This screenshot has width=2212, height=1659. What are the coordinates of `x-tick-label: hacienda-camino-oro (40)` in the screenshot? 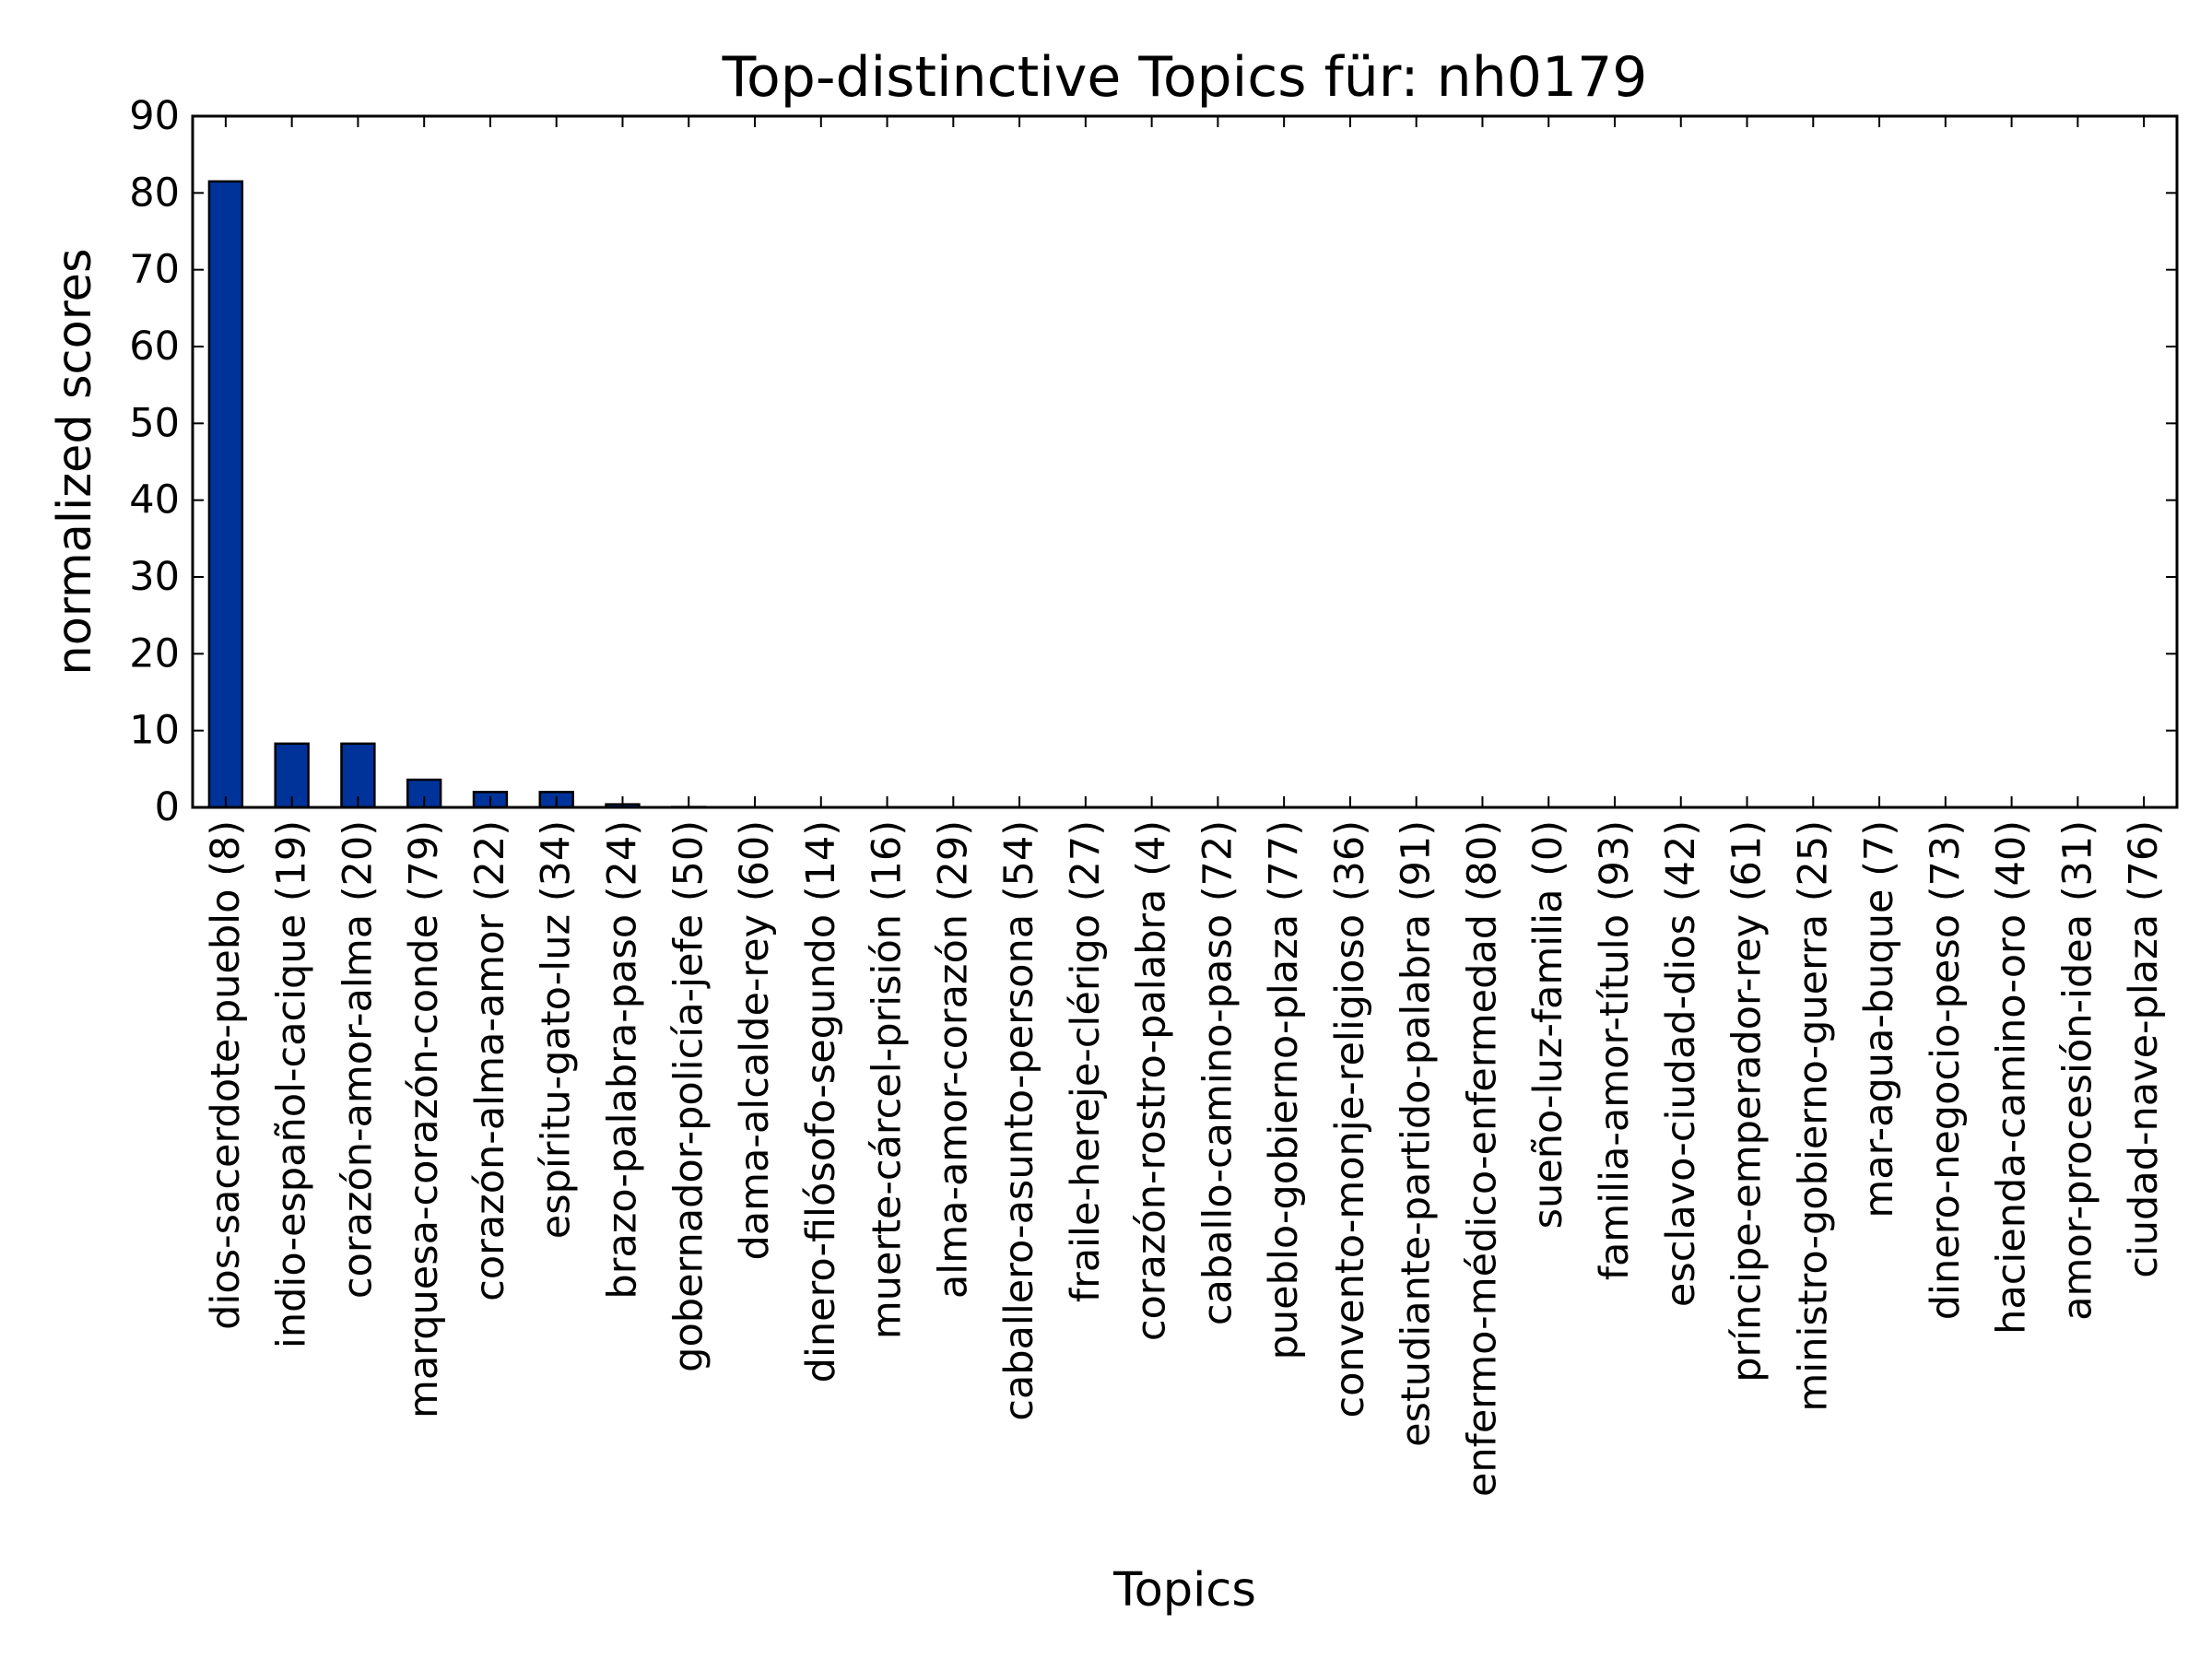 It's located at (2012, 1077).